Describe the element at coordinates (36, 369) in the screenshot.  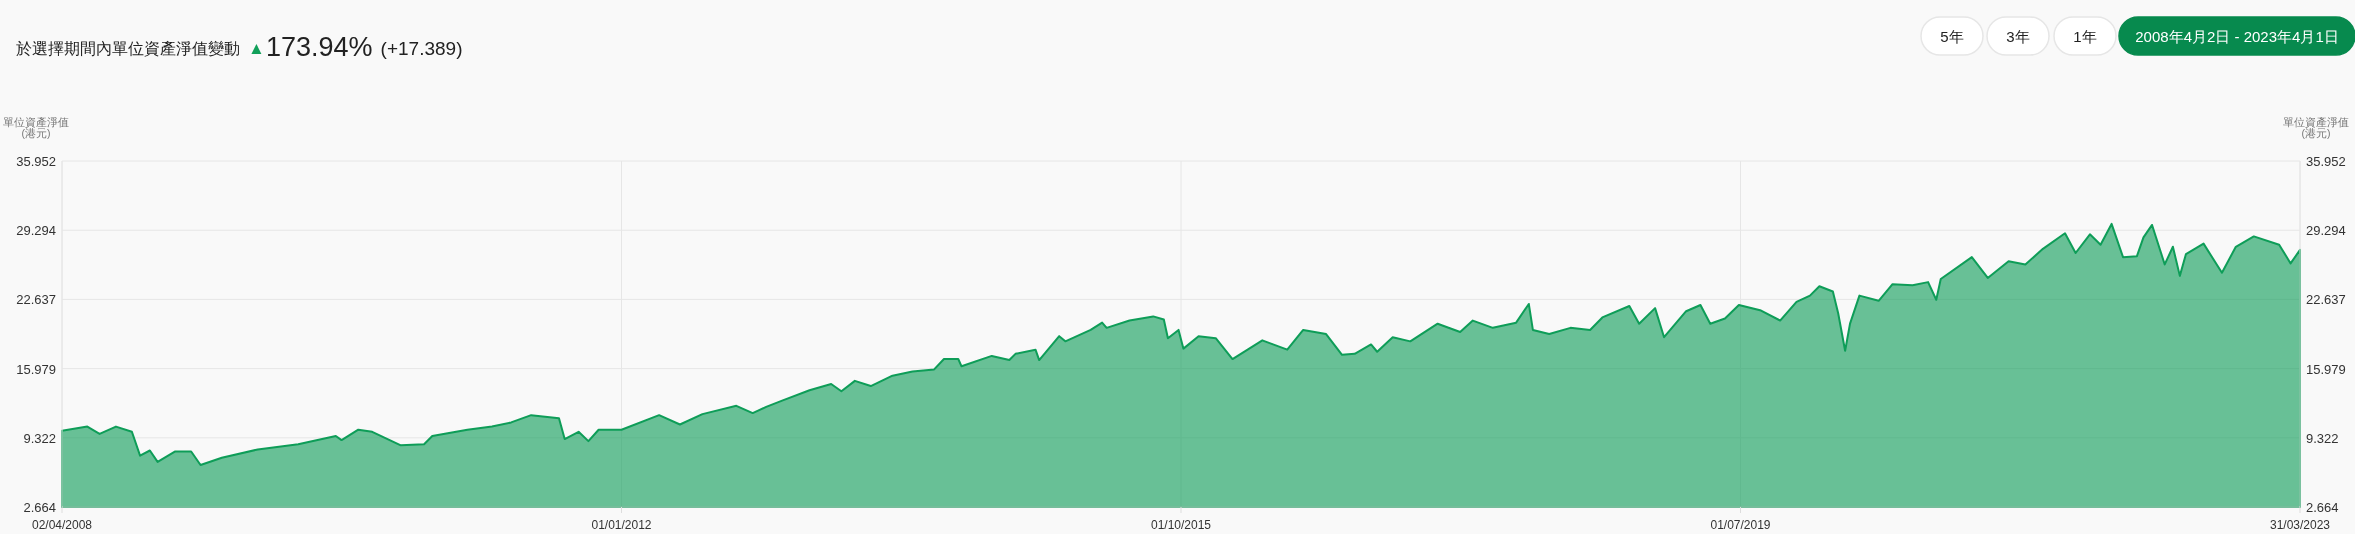
I see `y-tick-label: 15.979` at that location.